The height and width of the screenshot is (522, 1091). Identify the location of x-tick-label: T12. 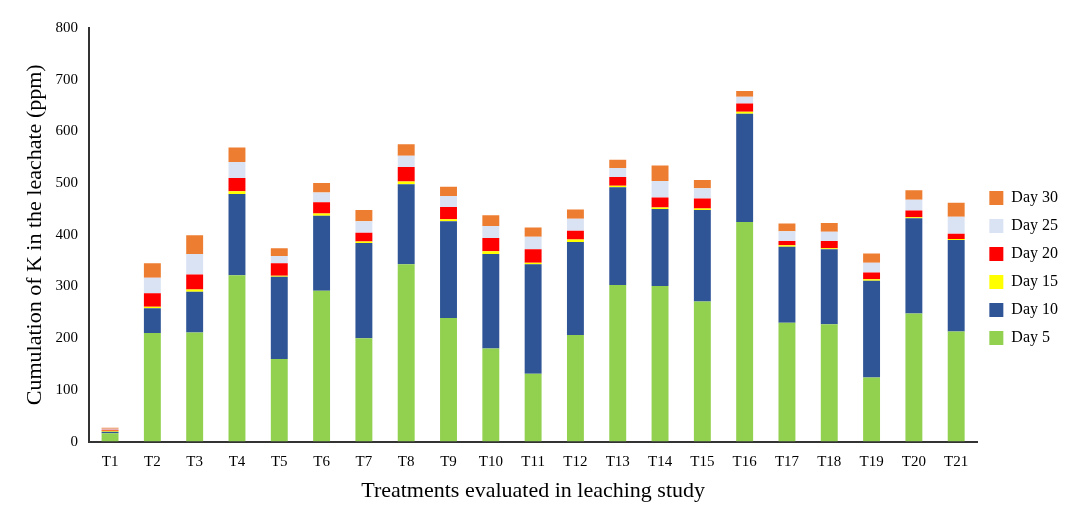
(575, 460).